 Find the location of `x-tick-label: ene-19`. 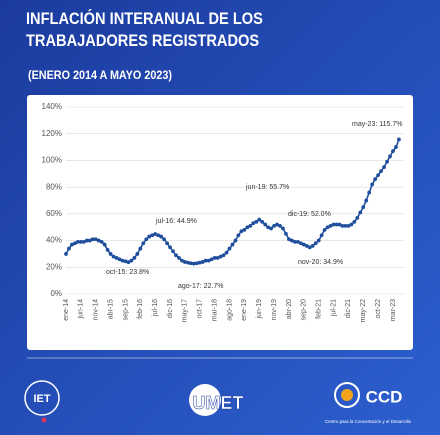

x-tick-label: ene-19 is located at coordinates (244, 310).